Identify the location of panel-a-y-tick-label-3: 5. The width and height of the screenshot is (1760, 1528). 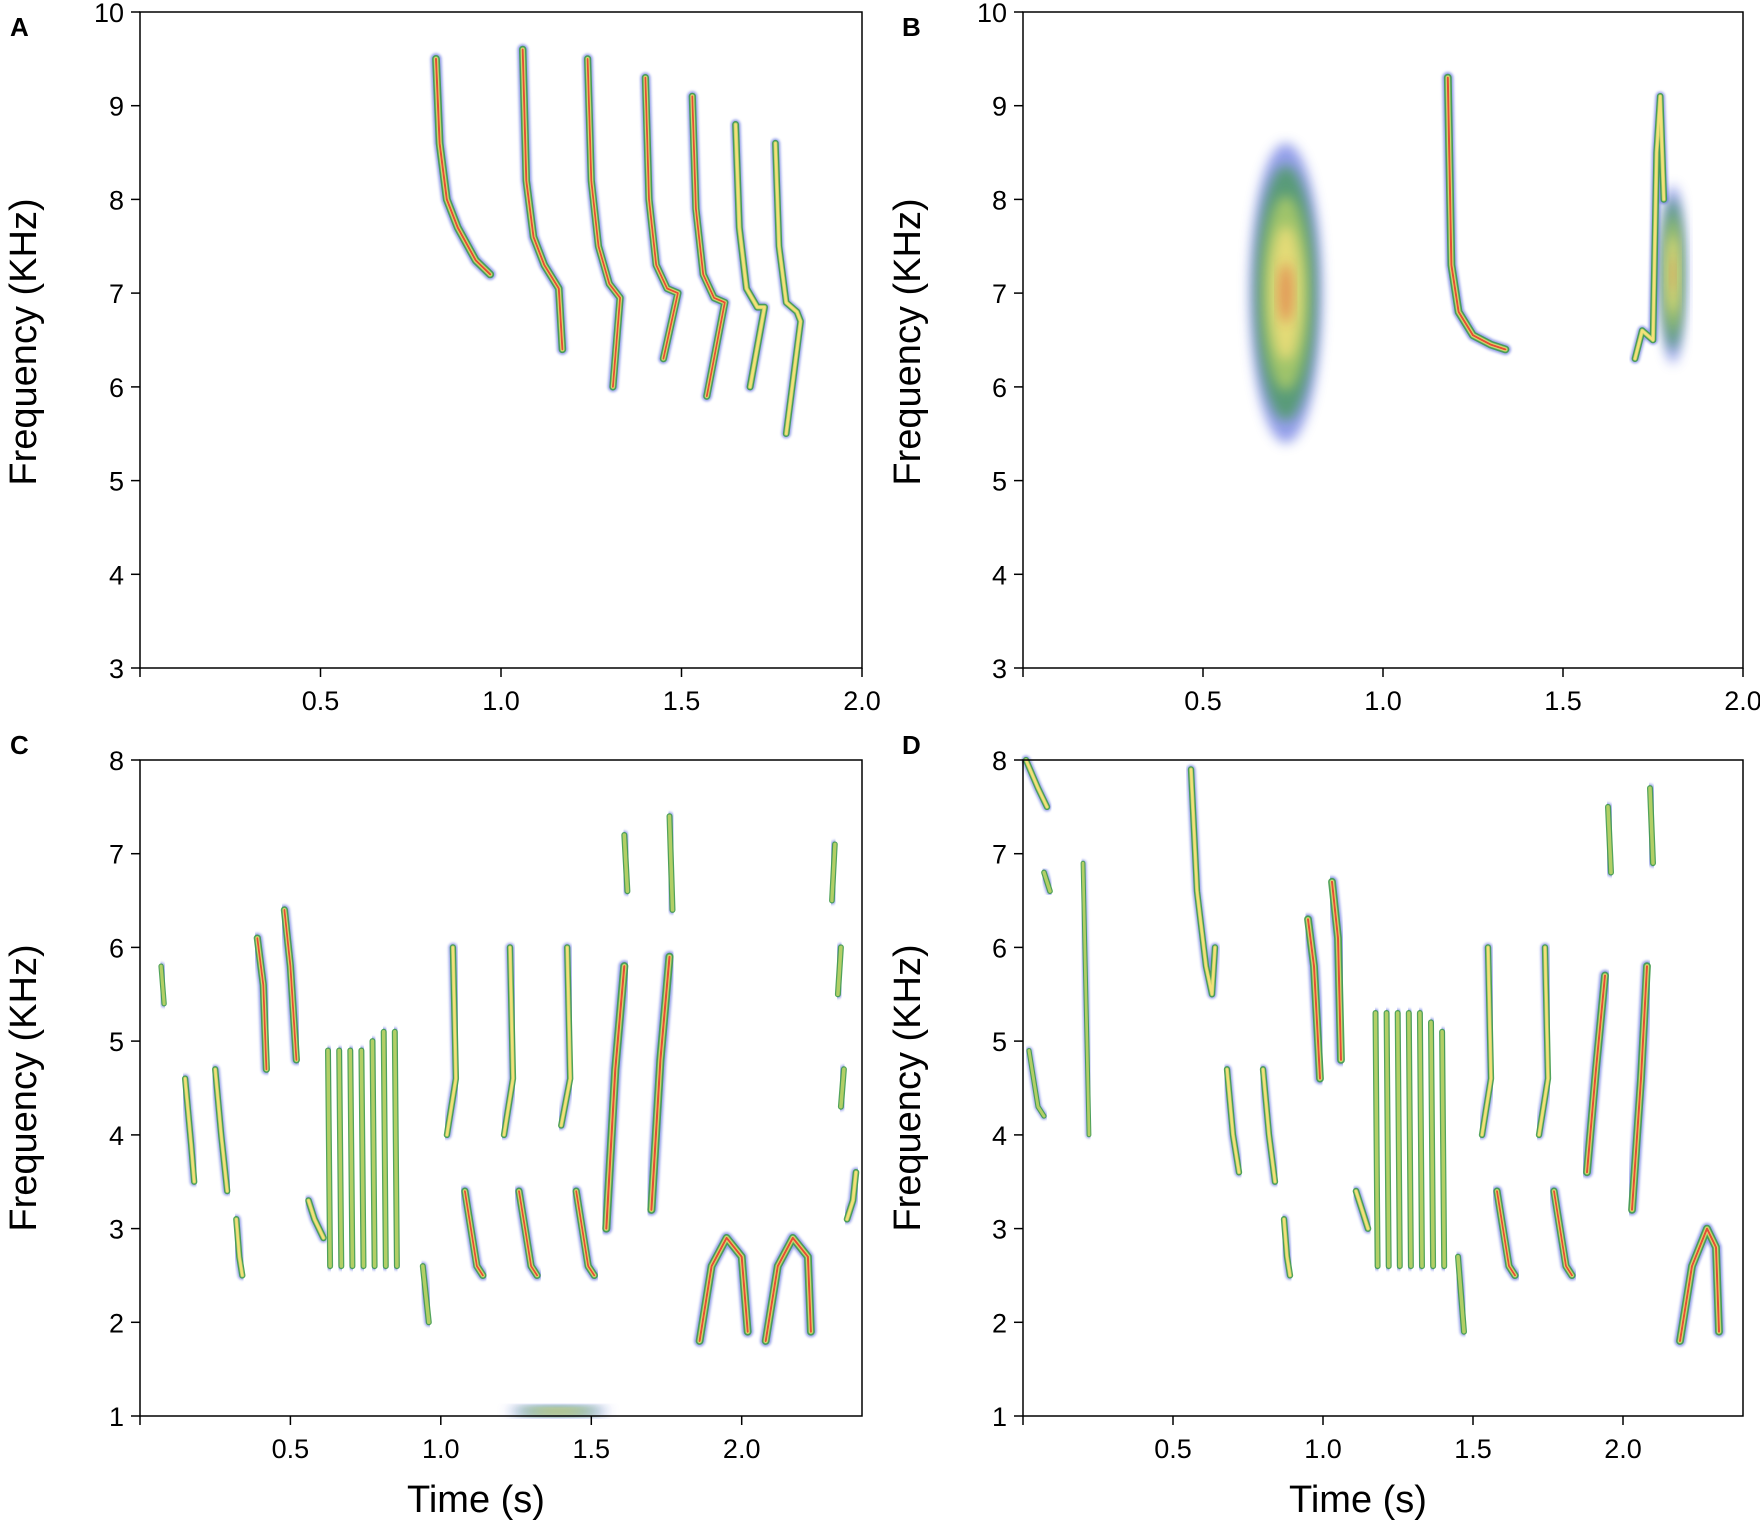
(116, 482).